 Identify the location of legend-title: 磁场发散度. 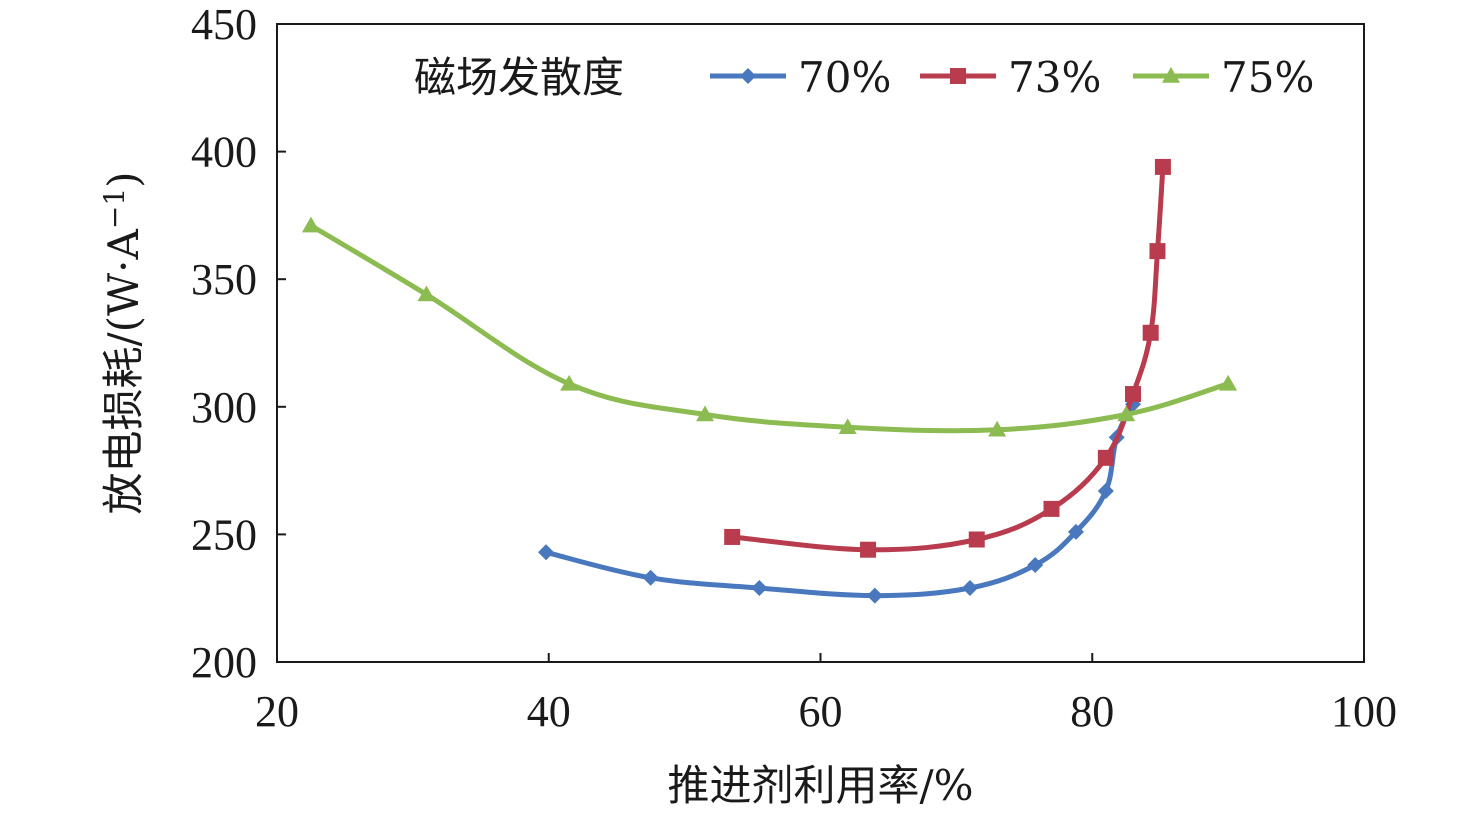
(519, 77).